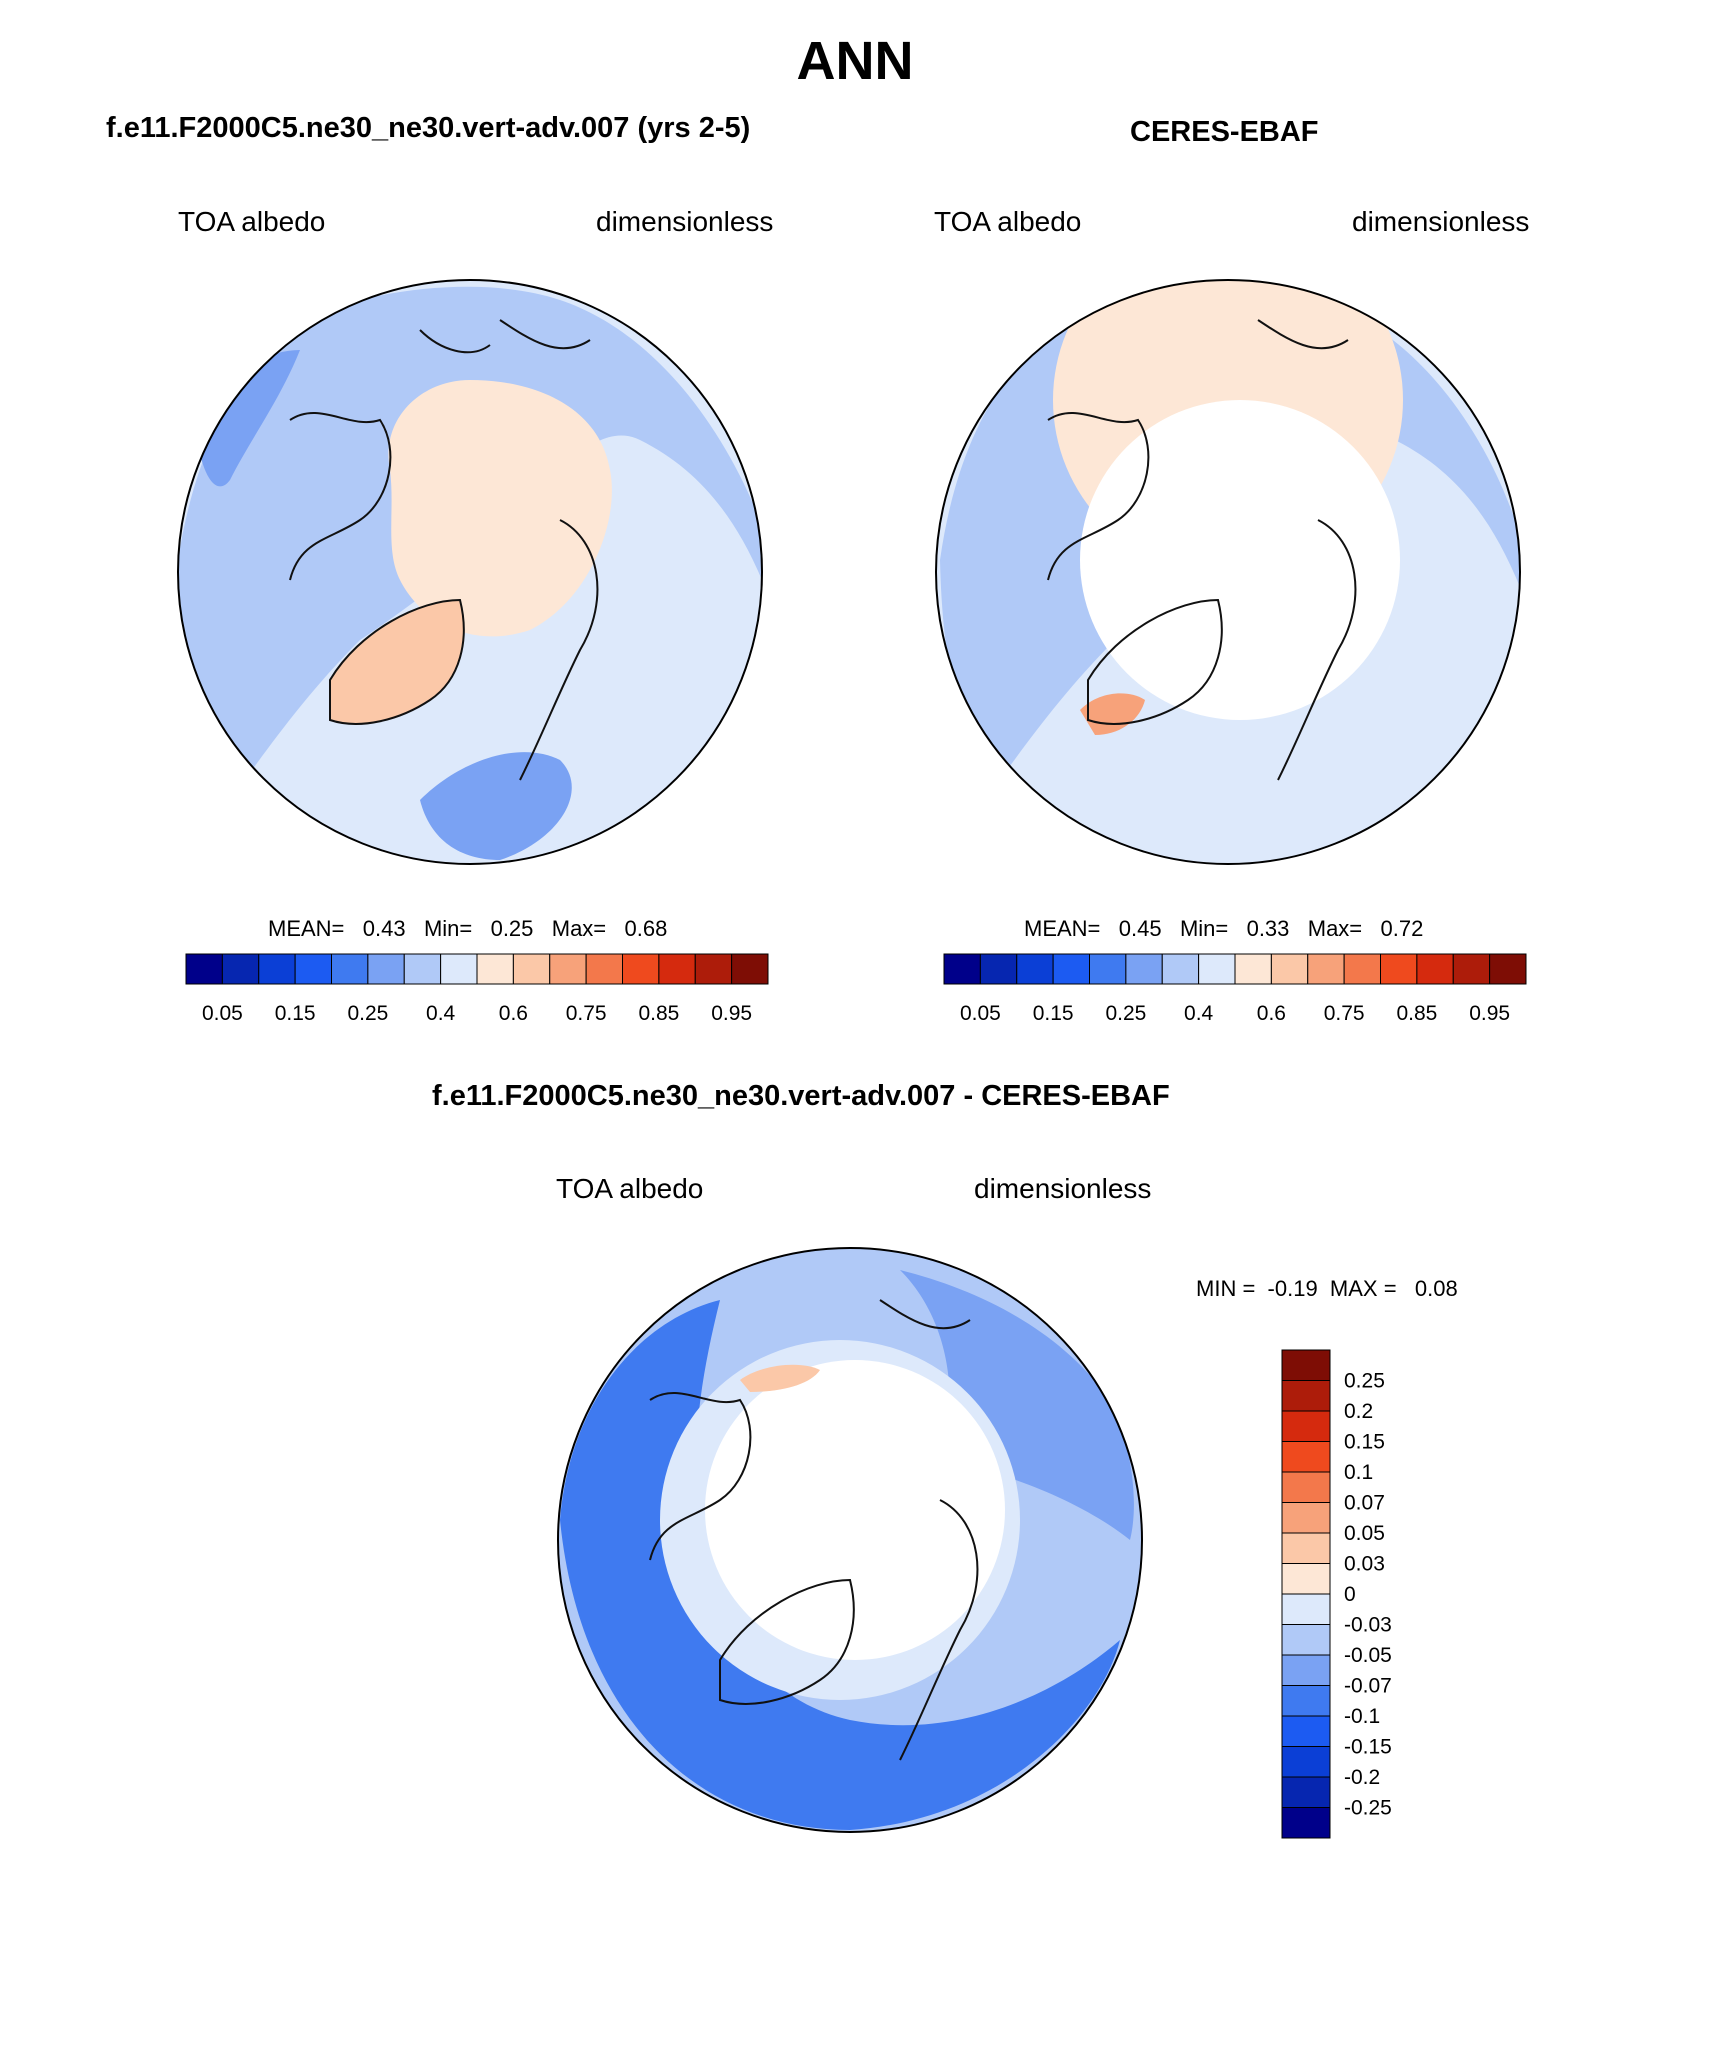  Describe the element at coordinates (1063, 1188) in the screenshot. I see `panel-3-right-label: dimensionless` at that location.